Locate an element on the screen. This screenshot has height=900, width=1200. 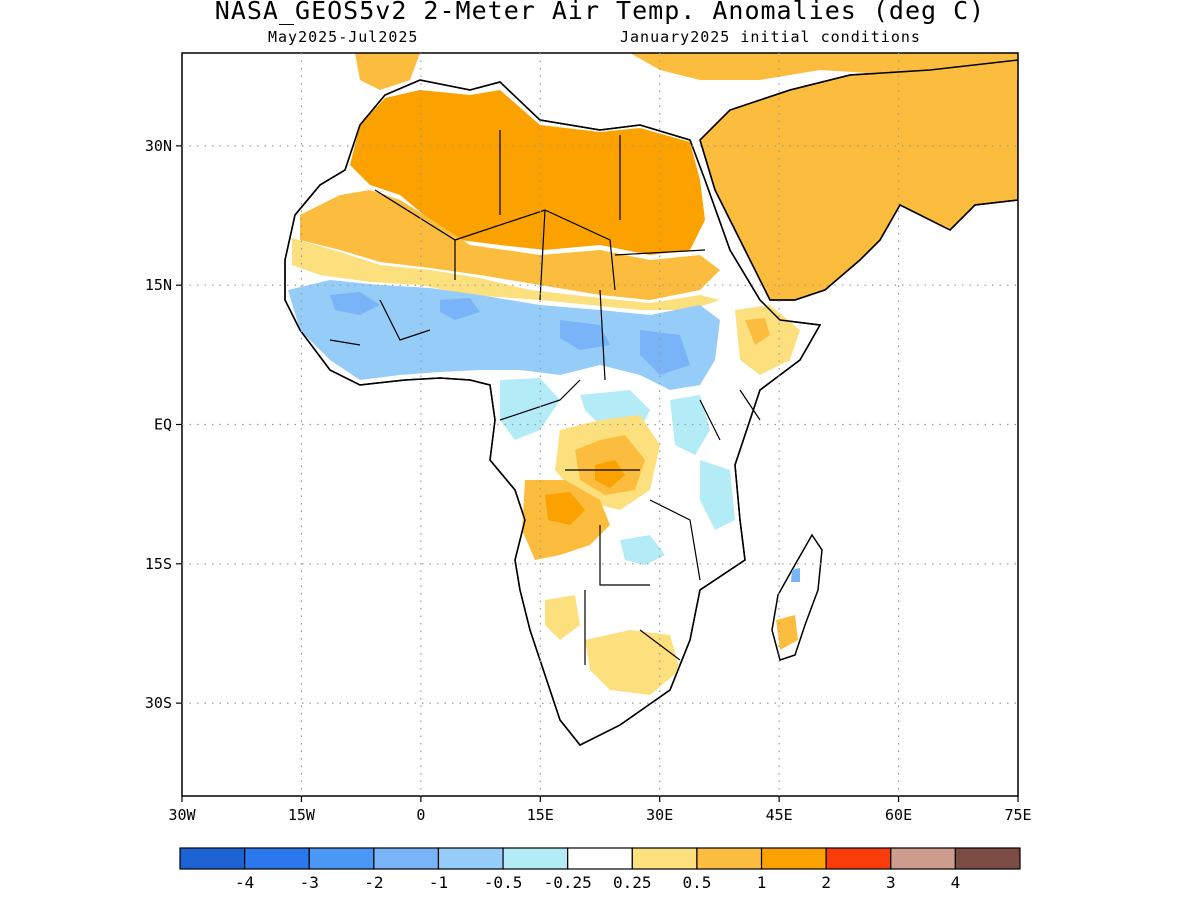
colorbar-tick-label: 2 is located at coordinates (826, 882).